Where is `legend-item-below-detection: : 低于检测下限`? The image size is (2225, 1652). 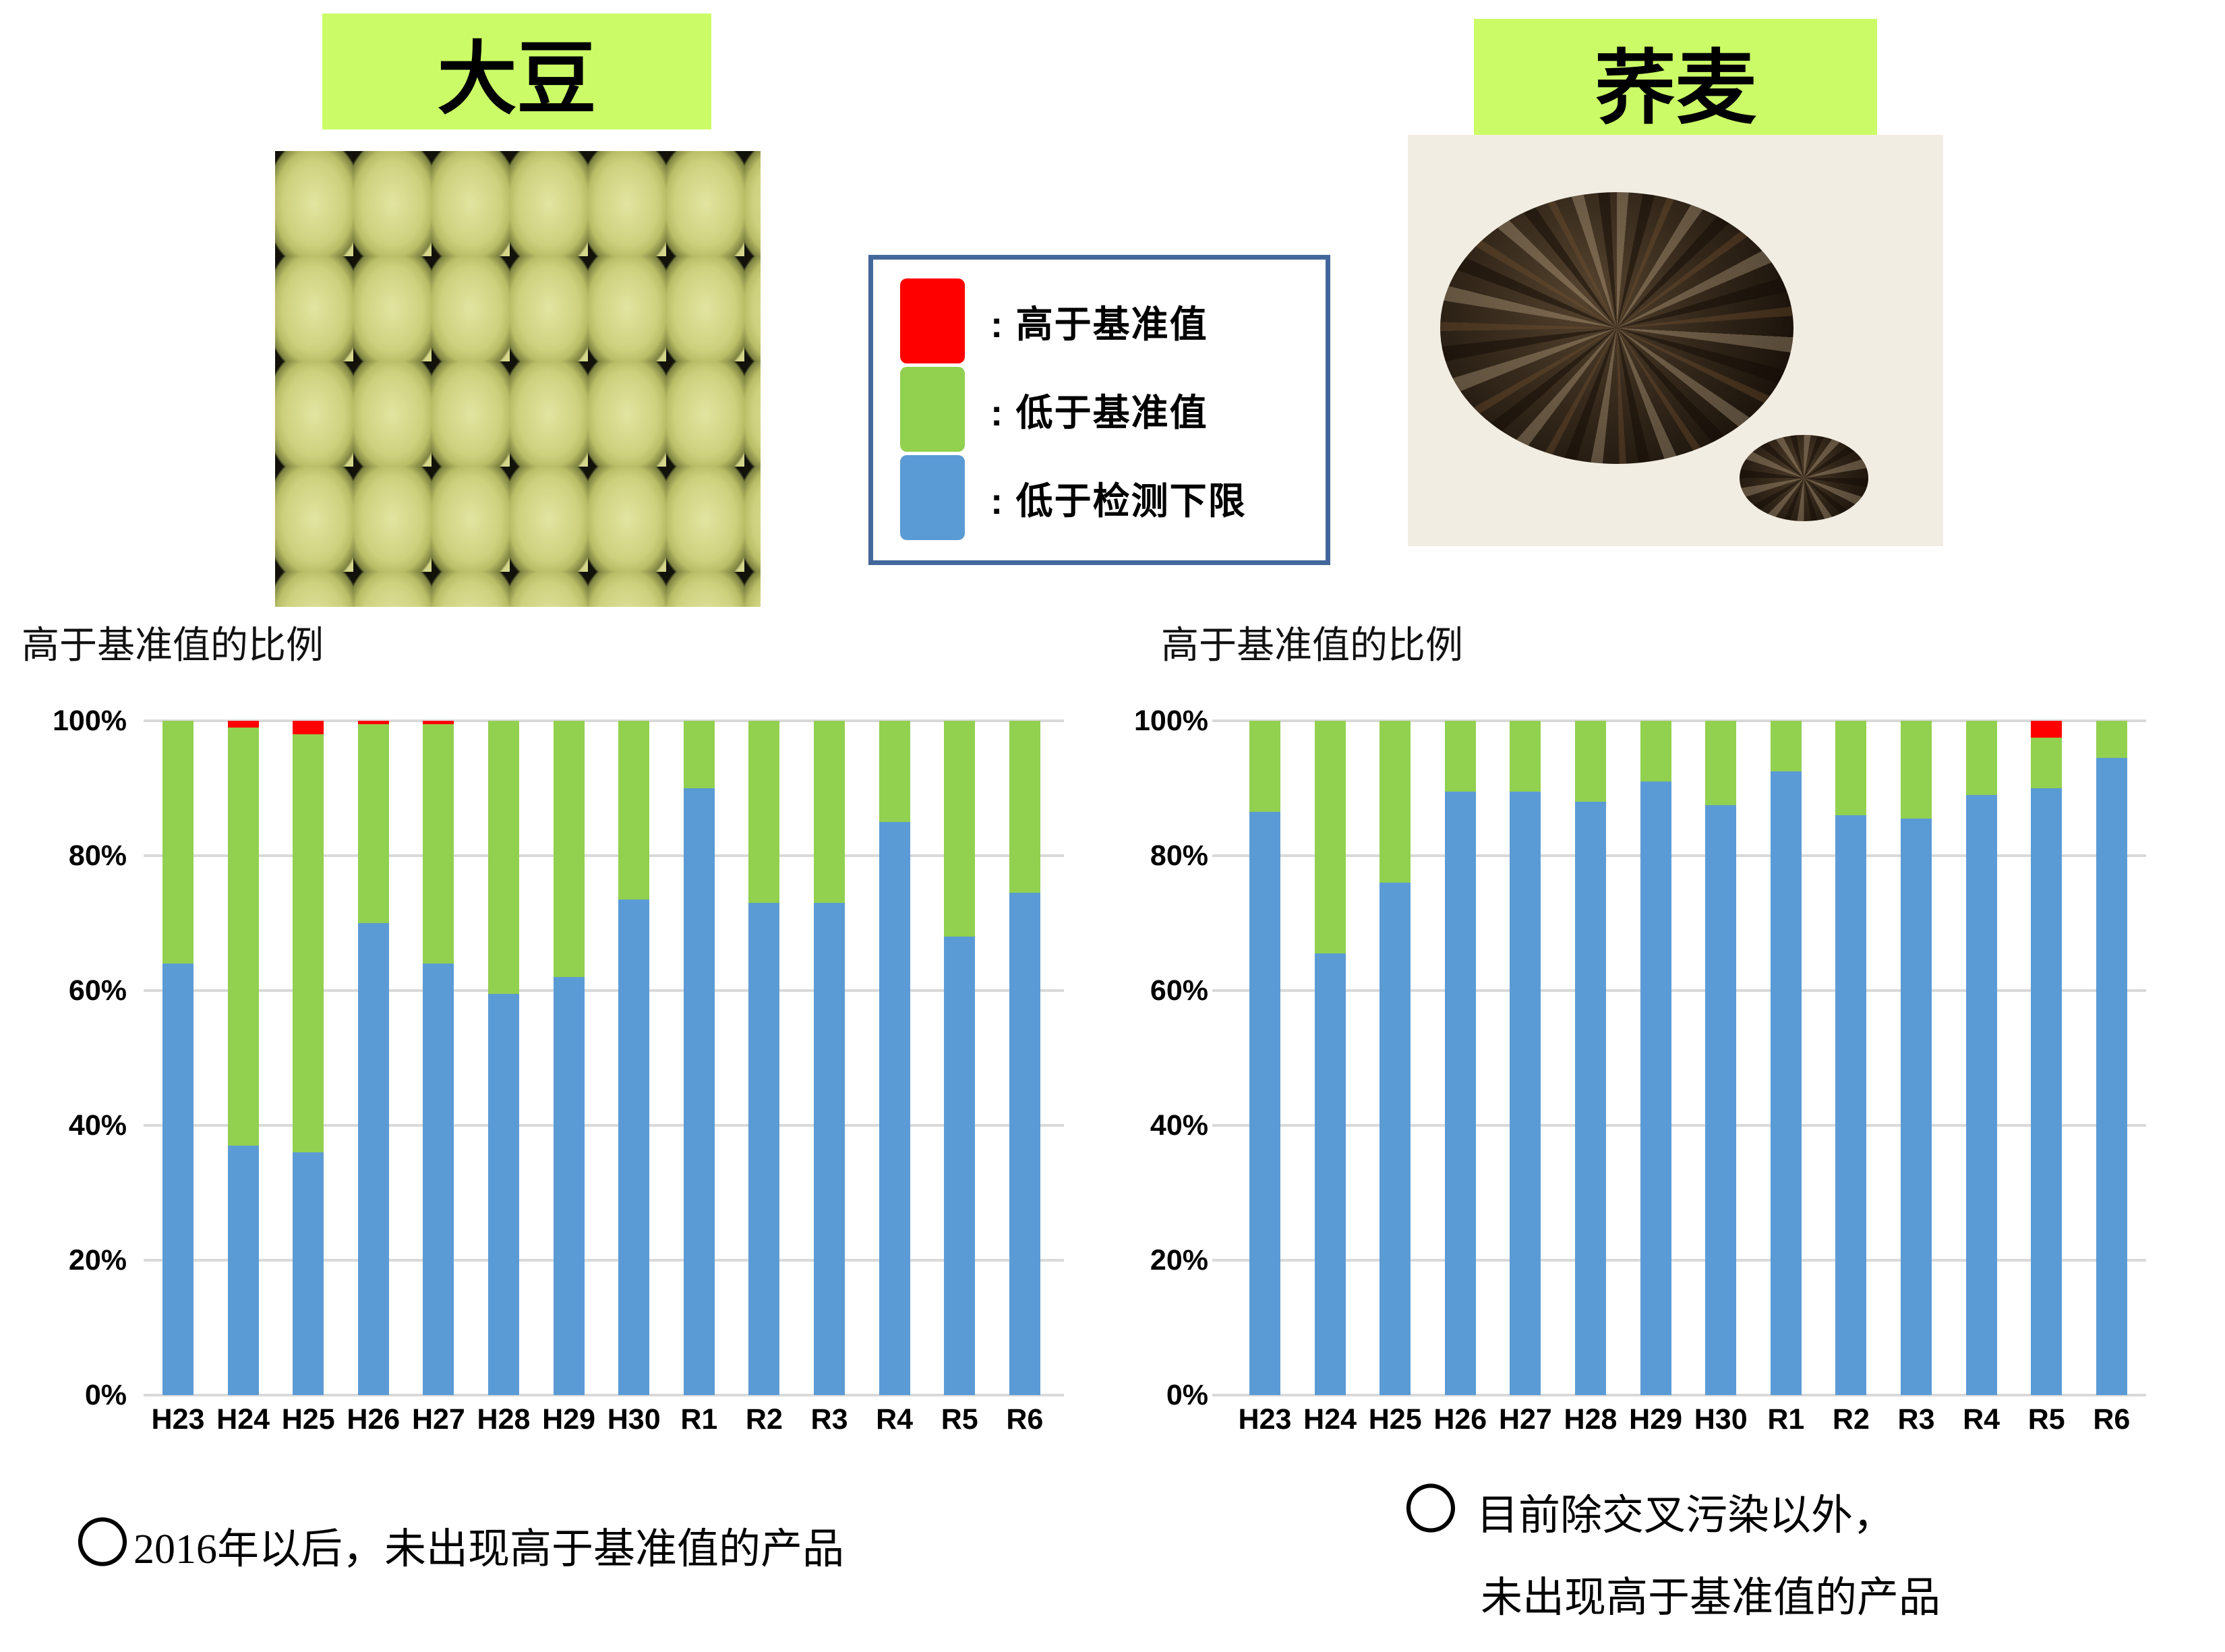 legend-item-below-detection: : 低于检测下限 is located at coordinates (1102, 497).